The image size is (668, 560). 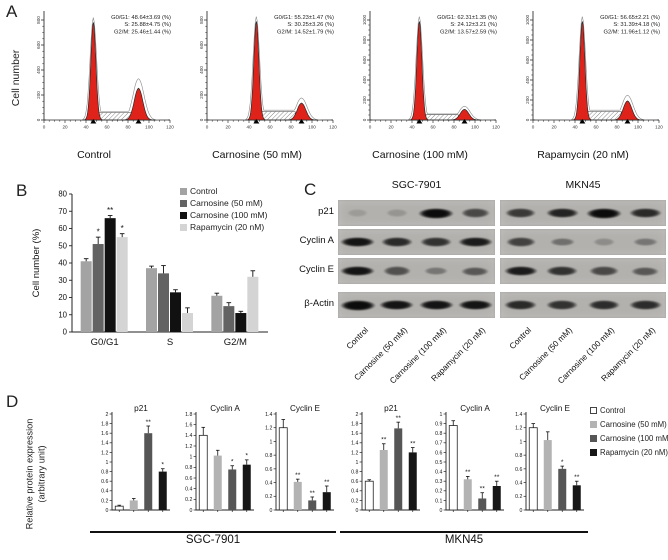 I want to click on protein-chart-d-sgc-cyclin-a: Cyclin A 0 0.2 0.4 0.6 0.8 1 1.2 1.4 1.6 1.8 * *, so click(x=215, y=469).